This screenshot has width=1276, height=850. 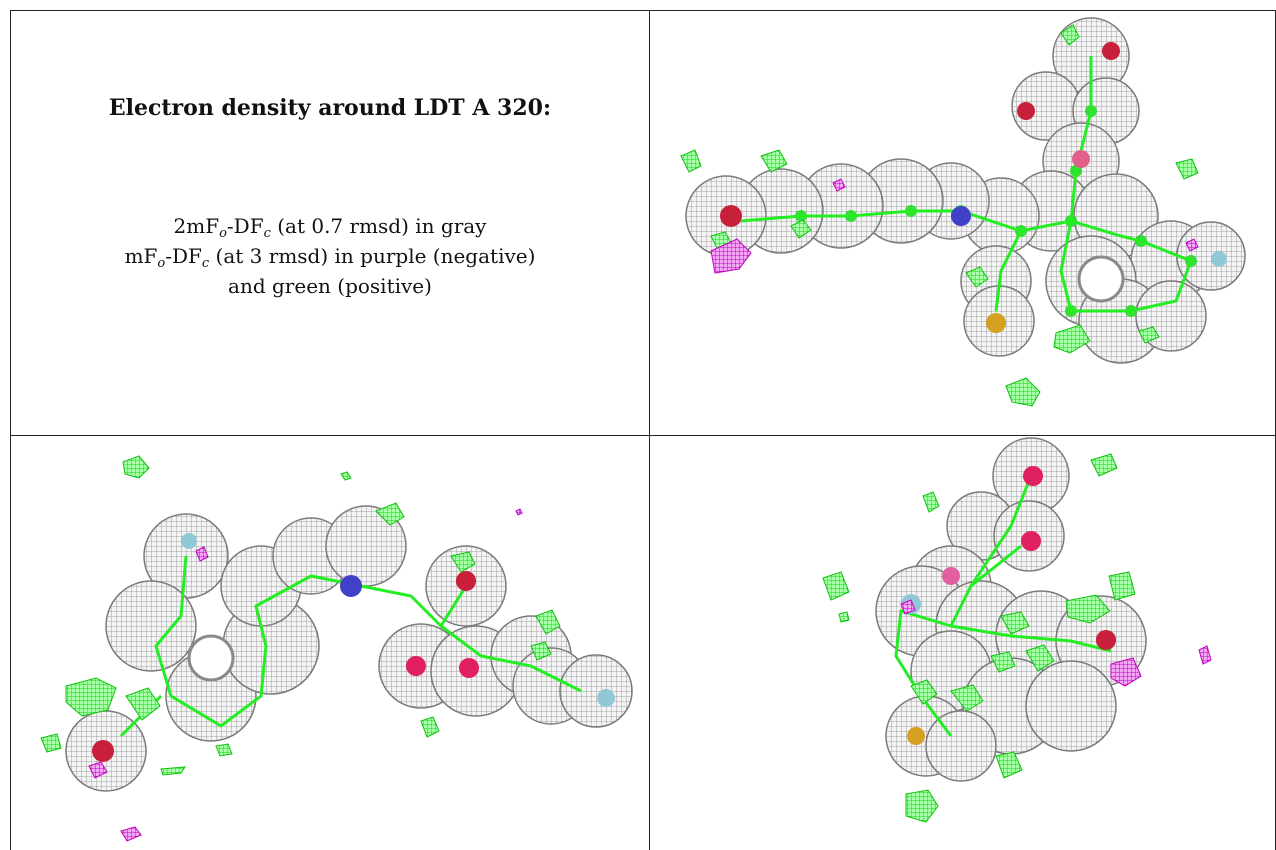 I want to click on caption-title: Electron density around LDT A 320:, so click(x=330, y=108).